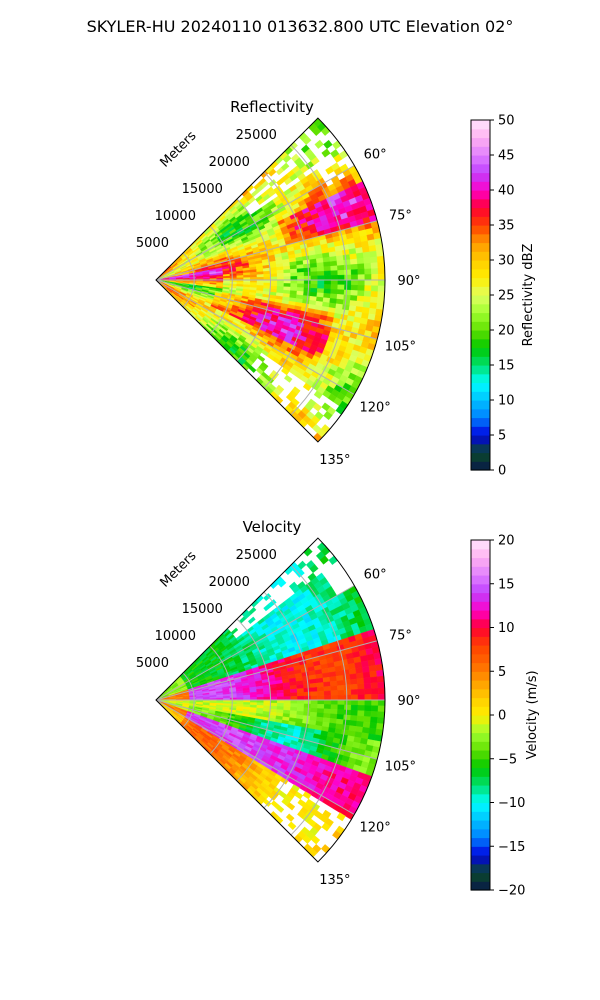 This screenshot has width=600, height=1000. I want to click on range-tick-label: 15000, so click(202, 189).